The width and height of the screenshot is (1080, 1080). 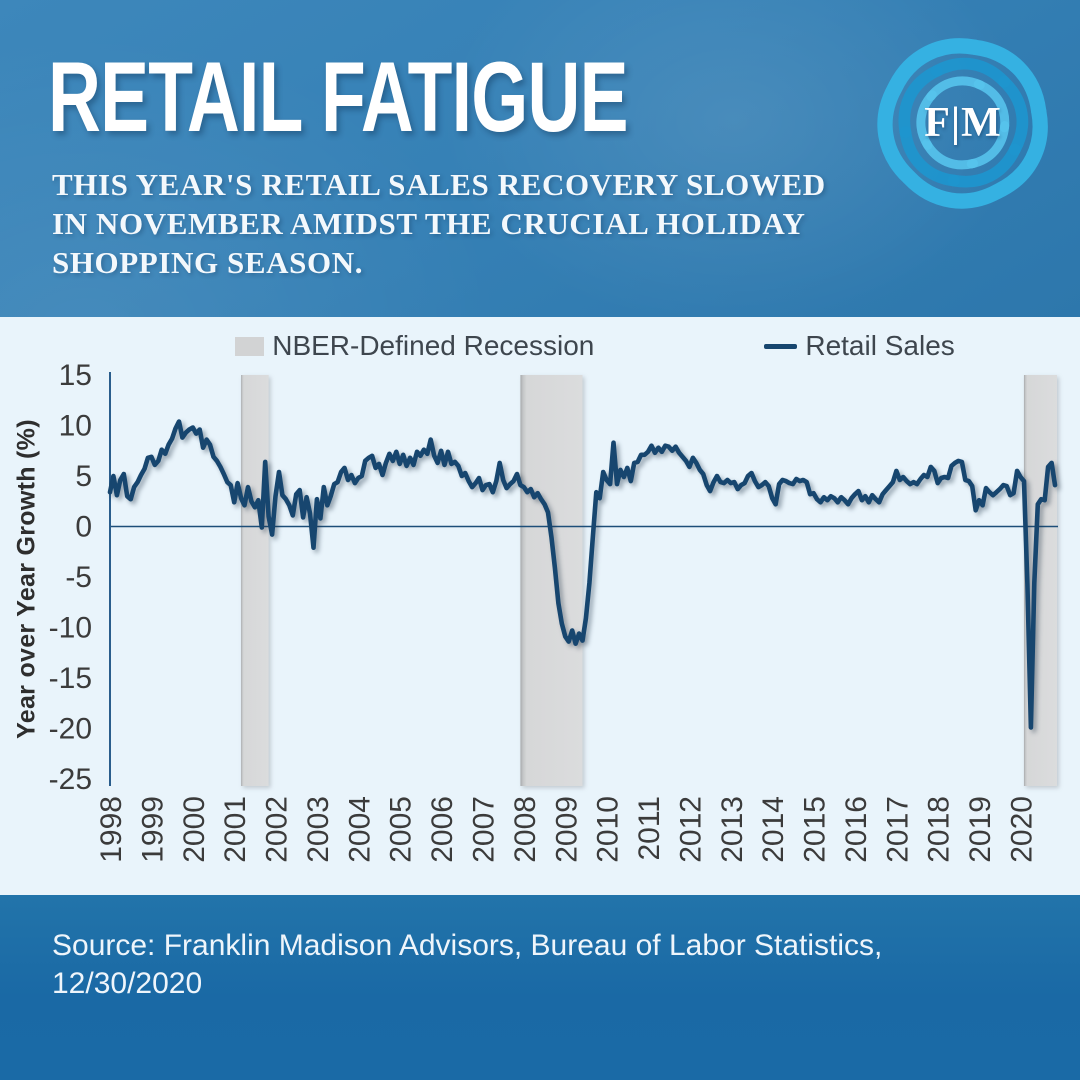 What do you see at coordinates (338, 96) in the screenshot?
I see `page-title: RETAIL FATIGUE` at bounding box center [338, 96].